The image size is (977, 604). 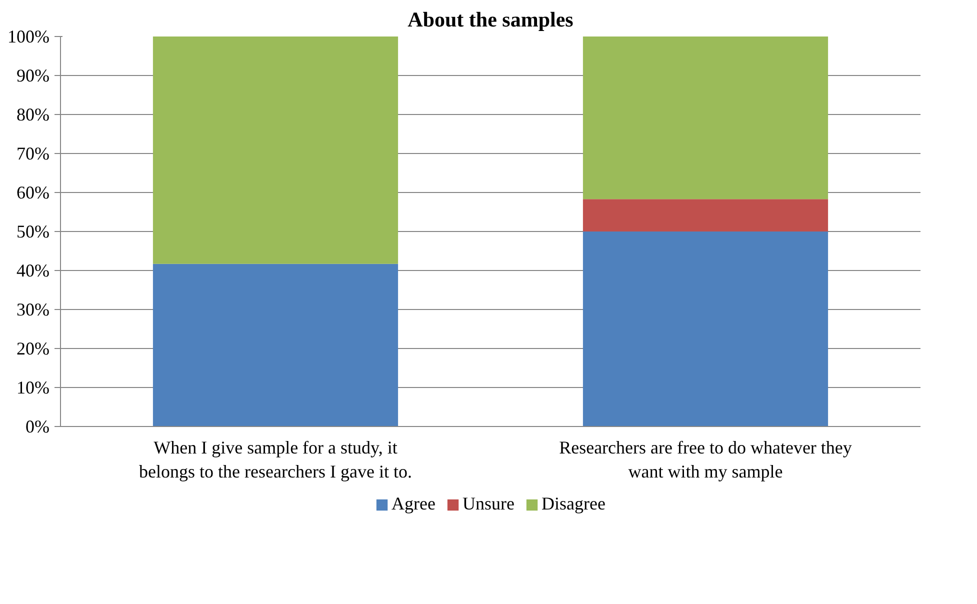 I want to click on y-tick-label: 10%, so click(x=33, y=388).